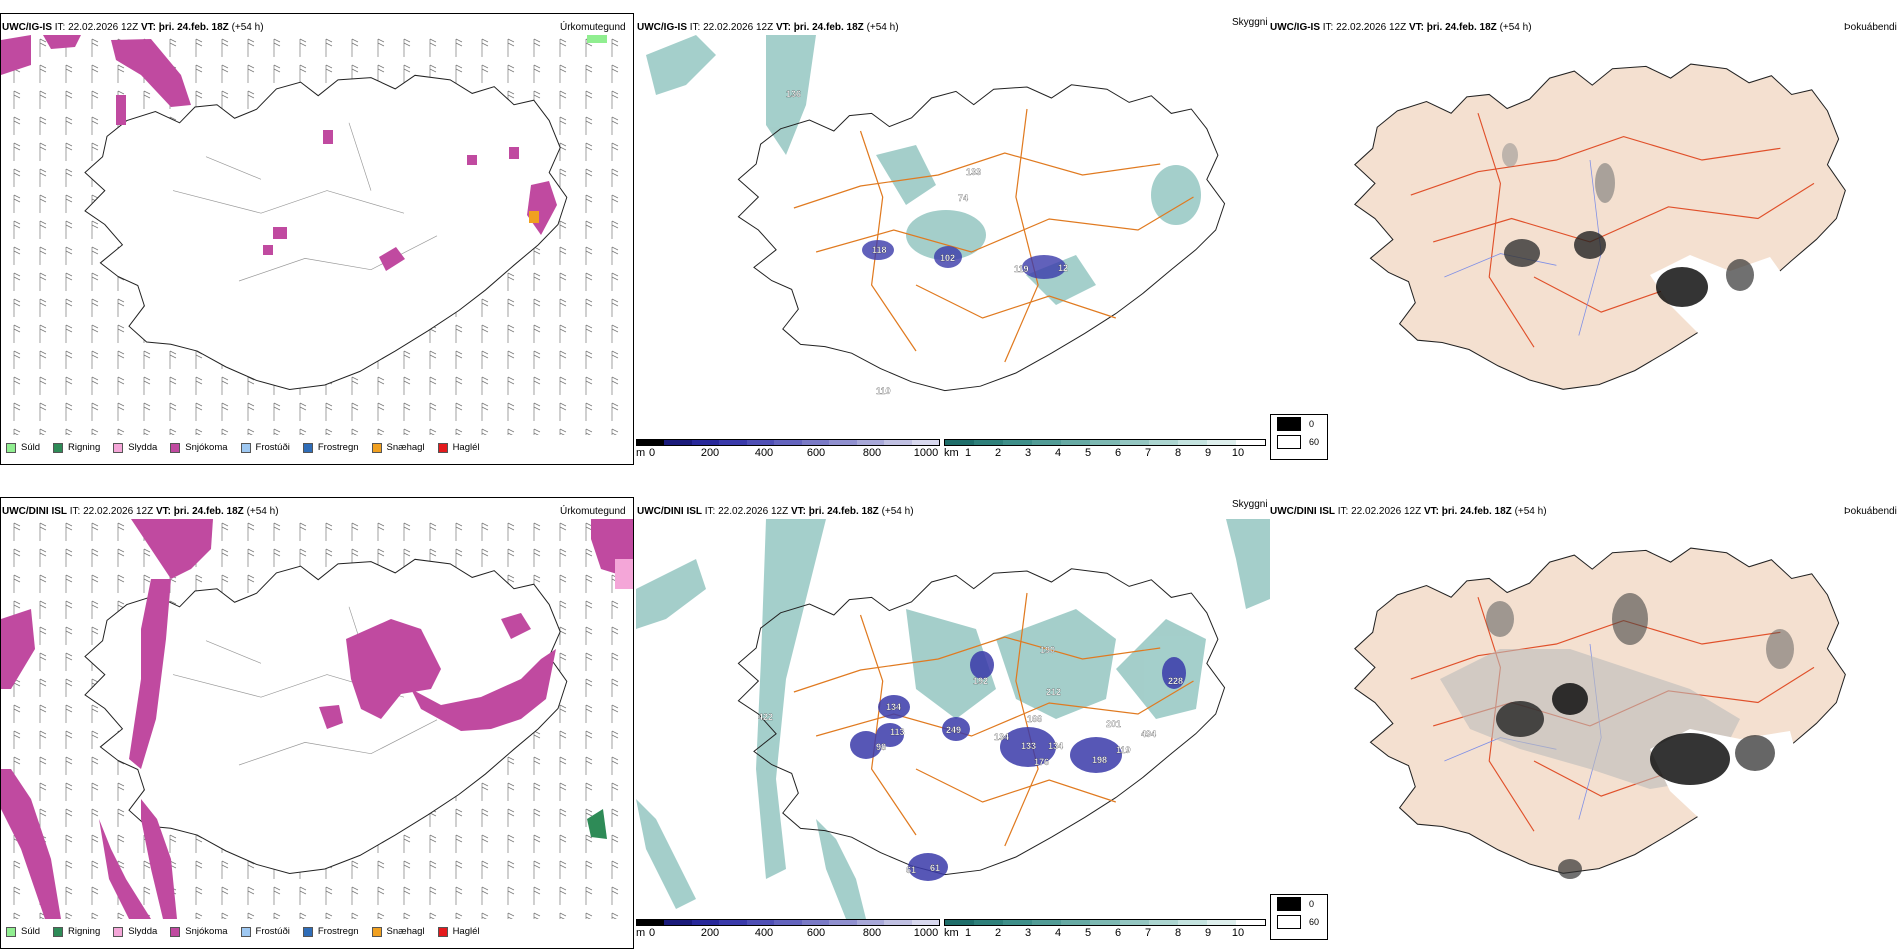 The width and height of the screenshot is (1900, 950). What do you see at coordinates (652, 933) in the screenshot?
I see `tick: 0` at bounding box center [652, 933].